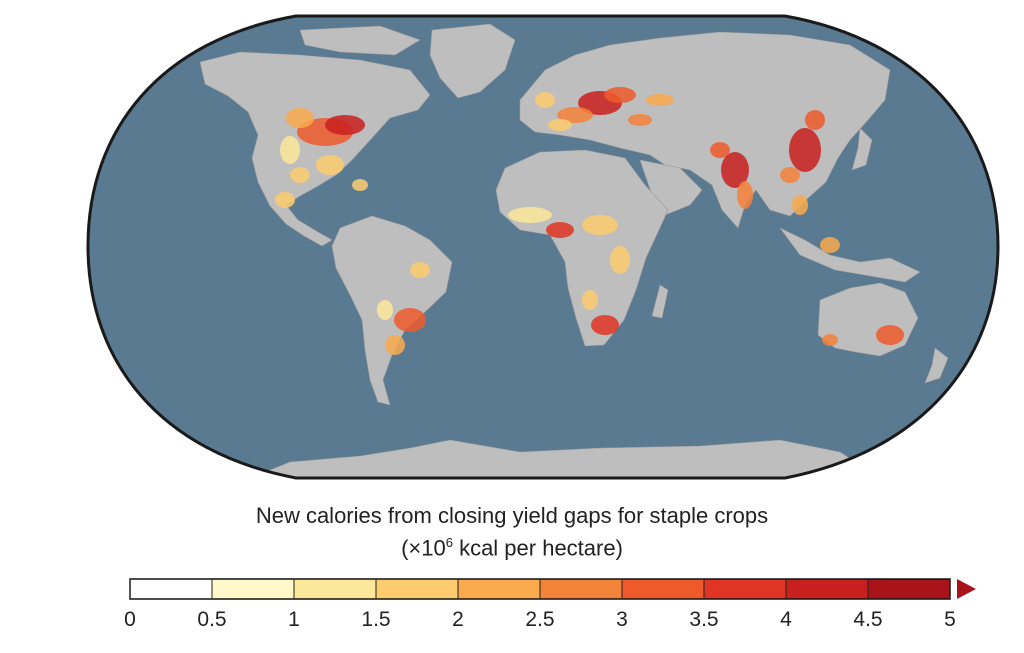 The image size is (1024, 653). What do you see at coordinates (512, 548) in the screenshot?
I see `legend-units: (×106 kcal per hectare)` at bounding box center [512, 548].